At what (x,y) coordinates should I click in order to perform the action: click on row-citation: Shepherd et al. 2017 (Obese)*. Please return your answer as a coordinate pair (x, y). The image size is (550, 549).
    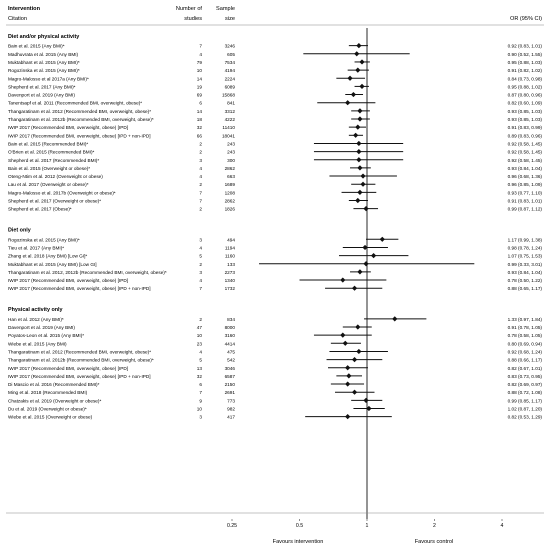
    Looking at the image, I should click on (40, 209).